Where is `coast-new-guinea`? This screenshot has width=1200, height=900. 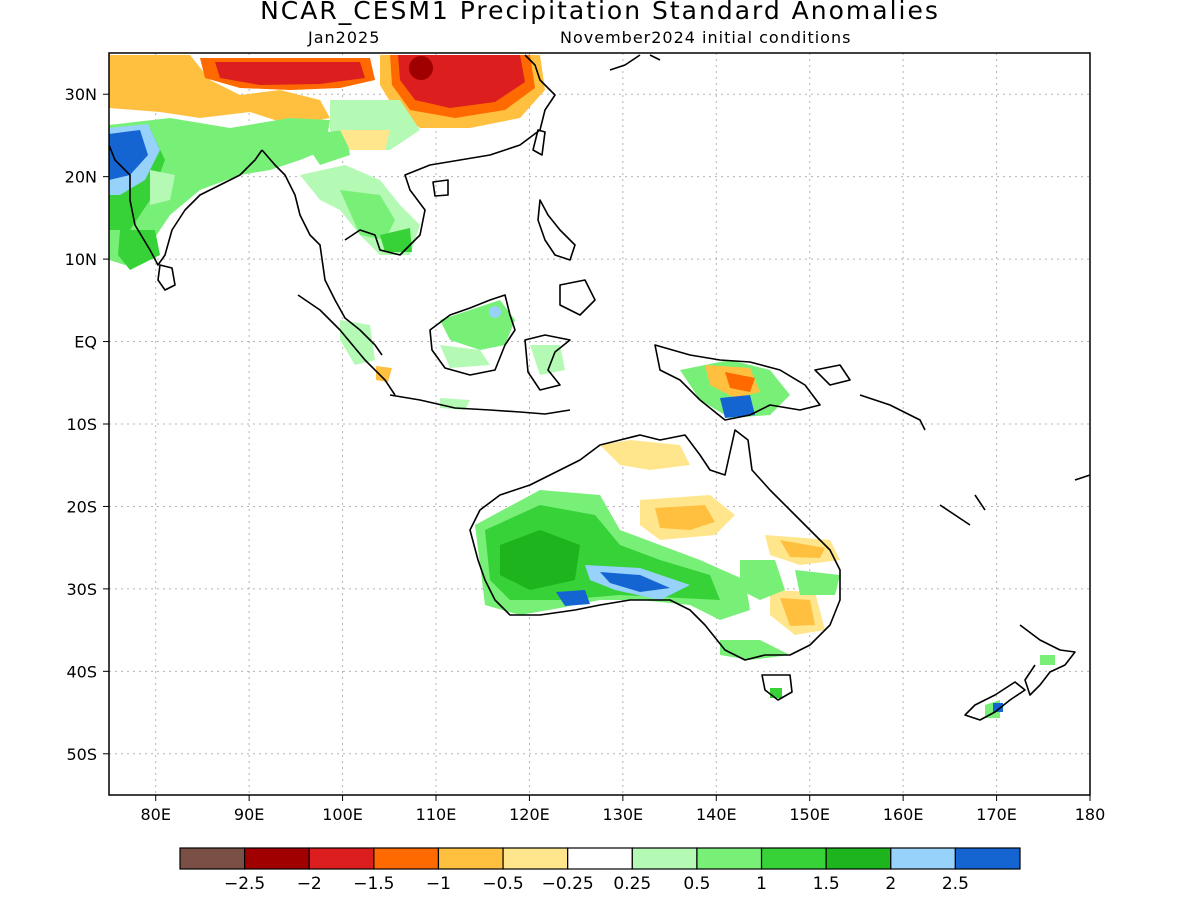 coast-new-guinea is located at coordinates (737, 382).